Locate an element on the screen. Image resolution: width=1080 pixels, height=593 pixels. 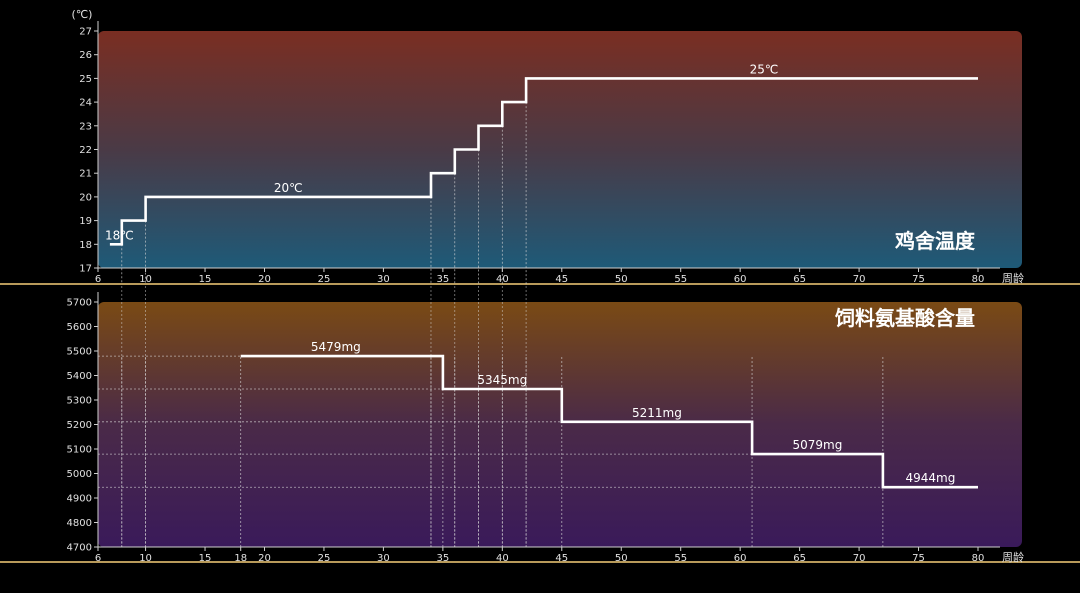
data-label: 5211mg is located at coordinates (657, 413).